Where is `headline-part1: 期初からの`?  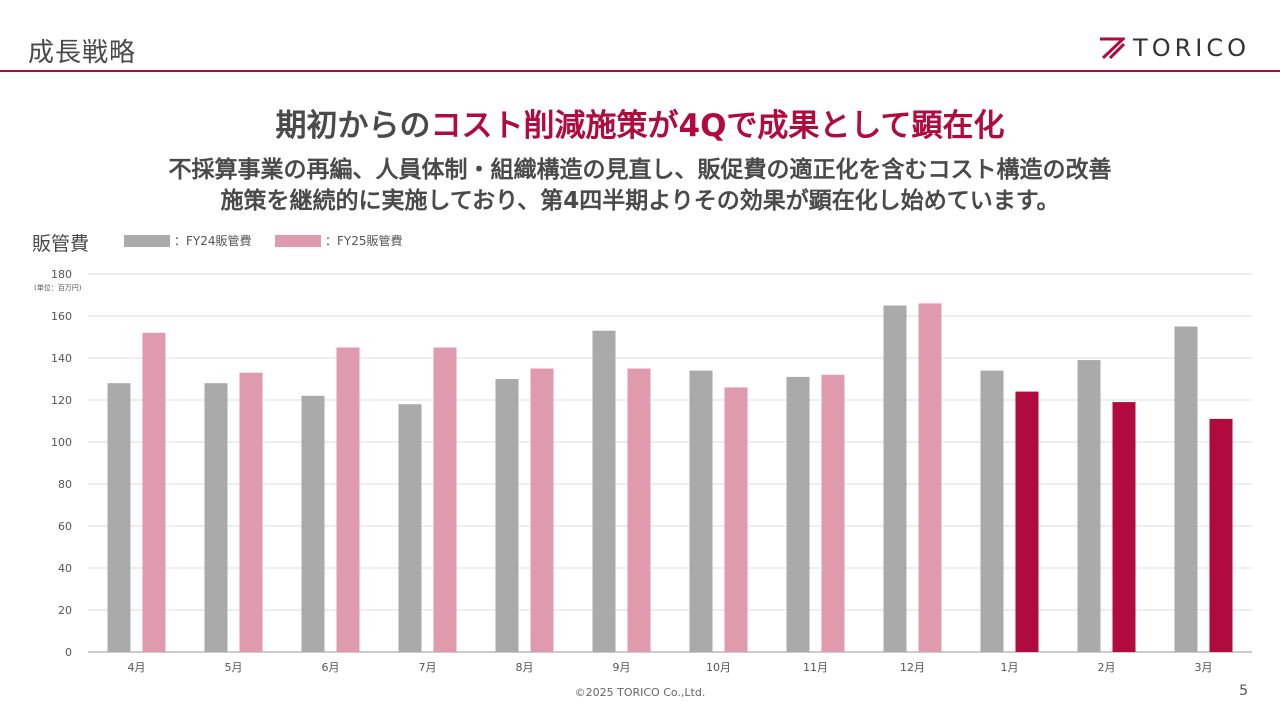
headline-part1: 期初からの is located at coordinates (353, 126).